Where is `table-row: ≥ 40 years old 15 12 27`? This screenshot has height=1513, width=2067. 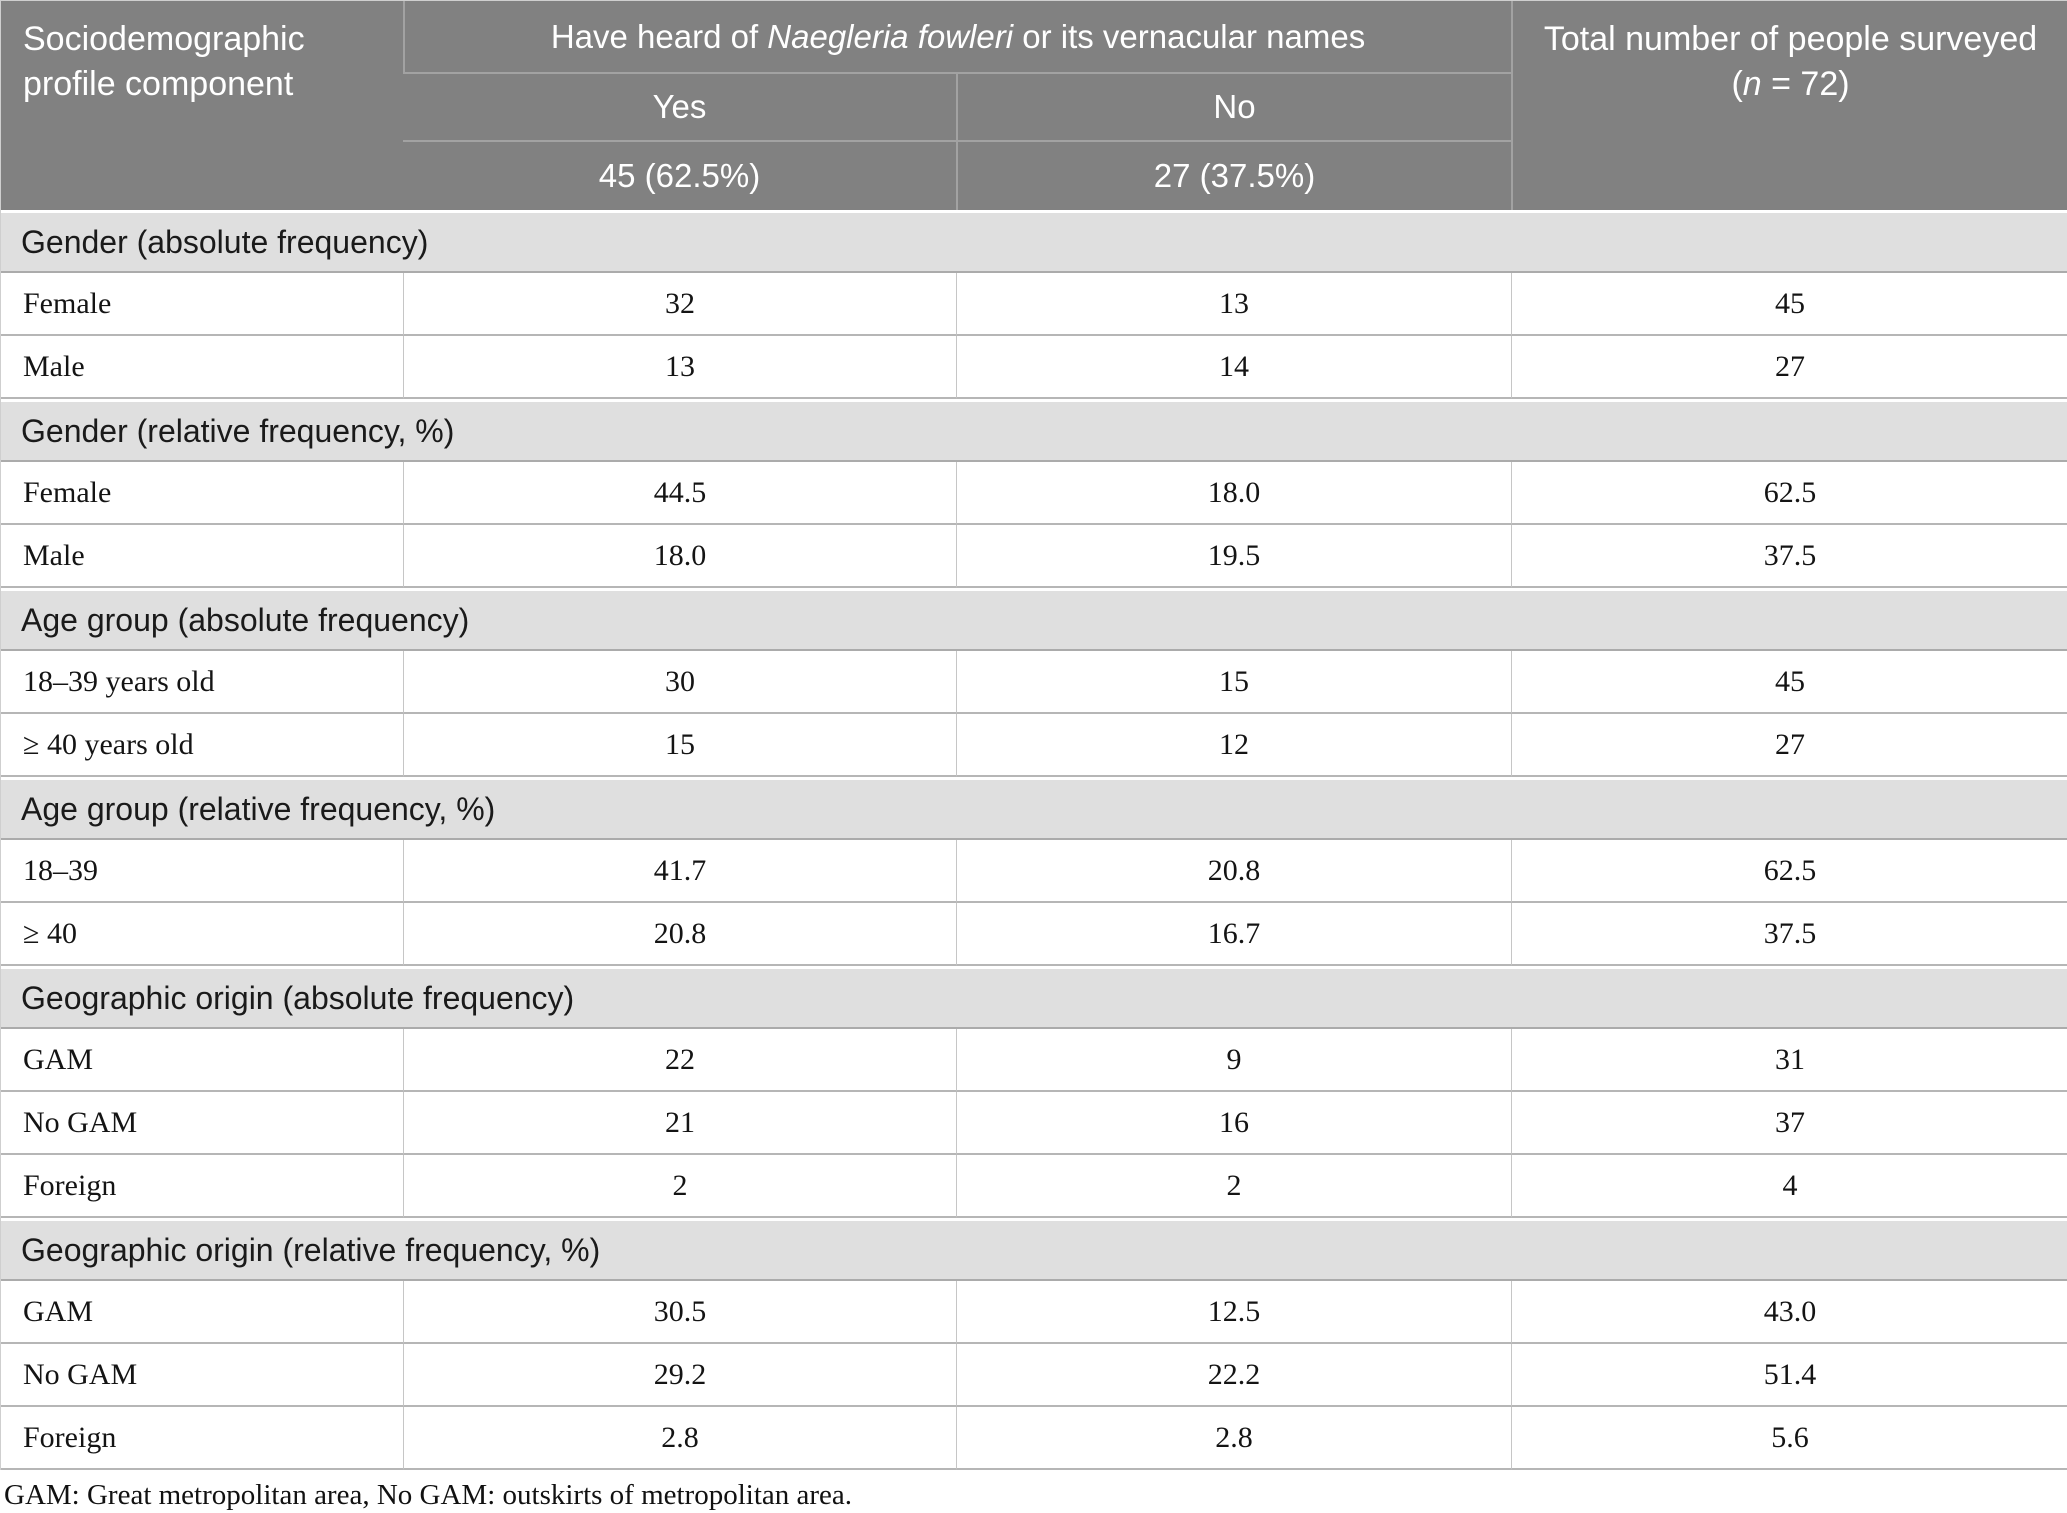
table-row: ≥ 40 years old 15 12 27 is located at coordinates (1034, 745).